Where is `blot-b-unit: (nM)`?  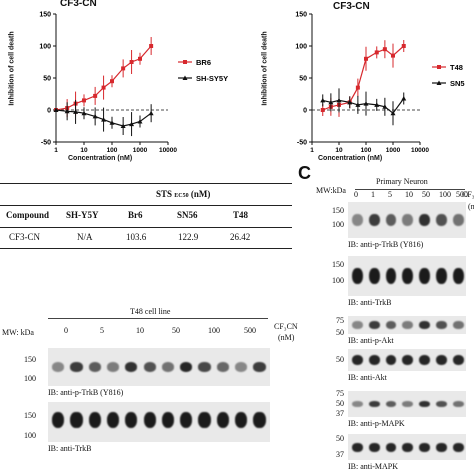
blot-b-unit: (nM) is located at coordinates (286, 337).